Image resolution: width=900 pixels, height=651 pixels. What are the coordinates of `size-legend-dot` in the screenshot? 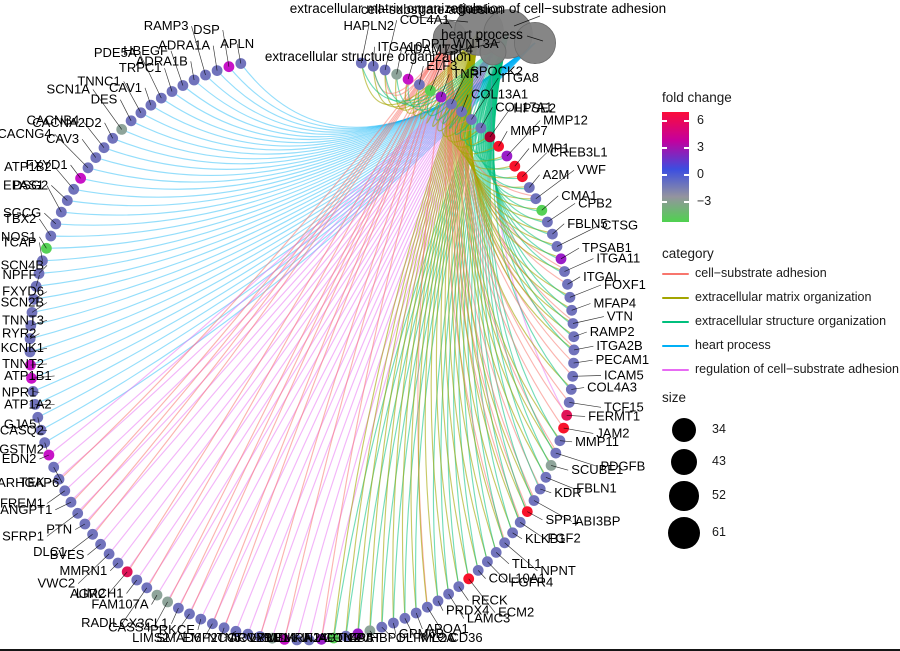 It's located at (684, 496).